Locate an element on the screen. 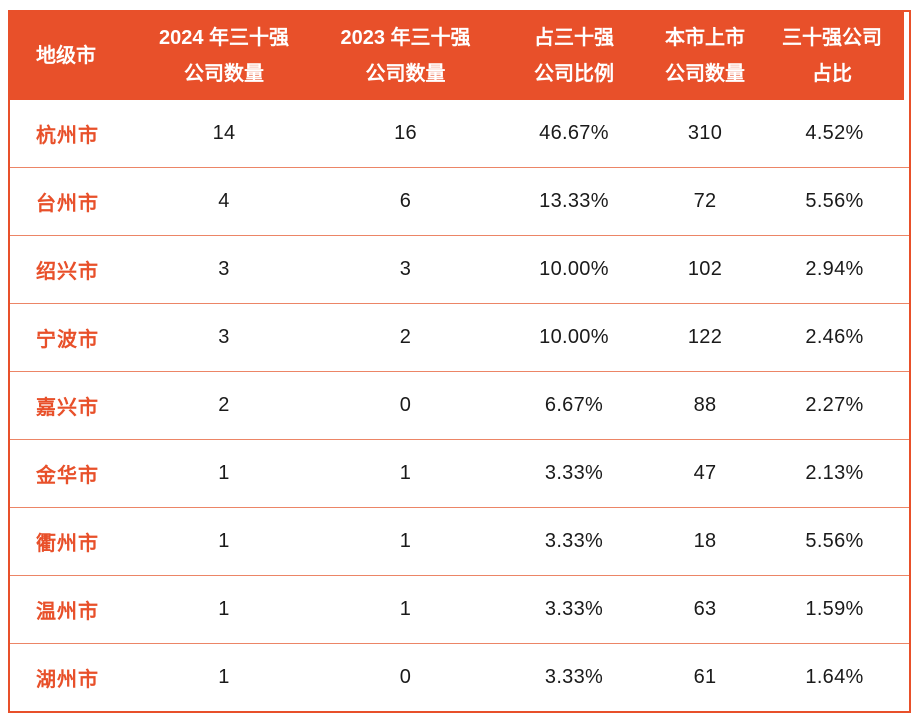  cell-top30-ratio: 2.27% is located at coordinates (834, 405).